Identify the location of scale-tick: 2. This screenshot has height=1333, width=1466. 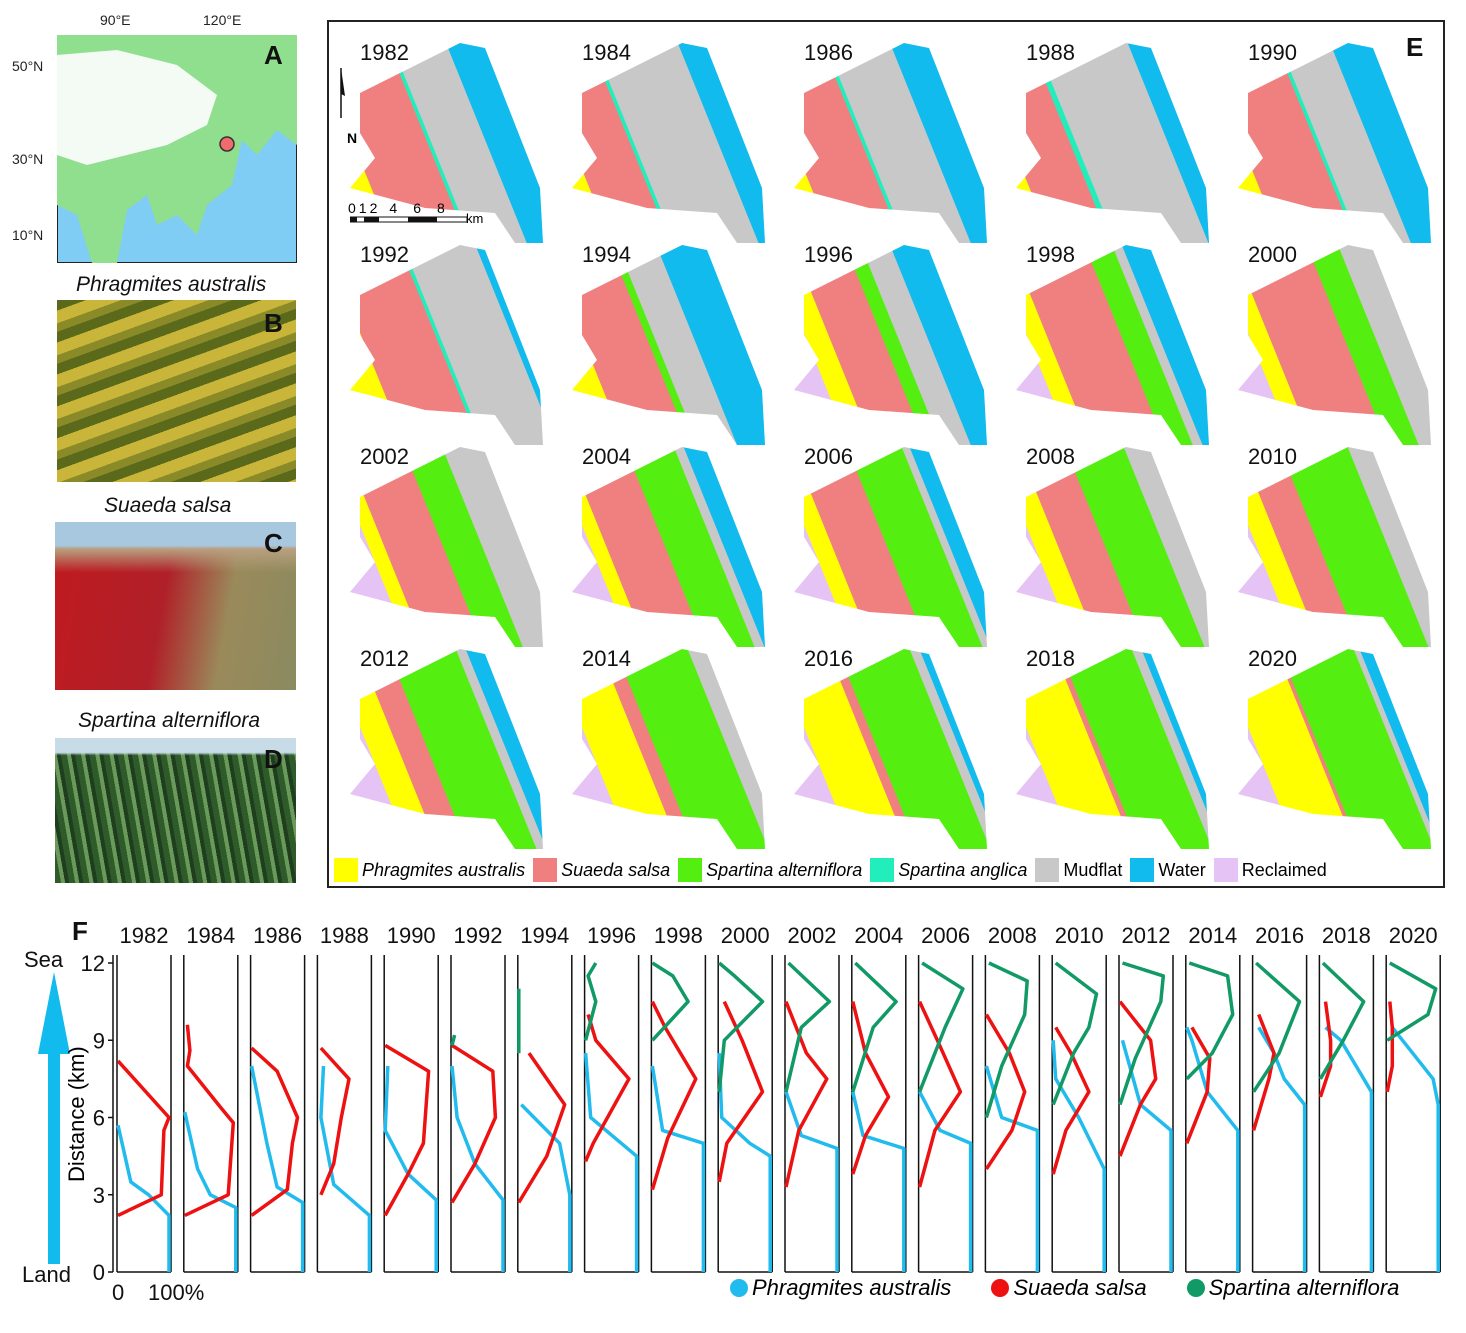
(373, 208).